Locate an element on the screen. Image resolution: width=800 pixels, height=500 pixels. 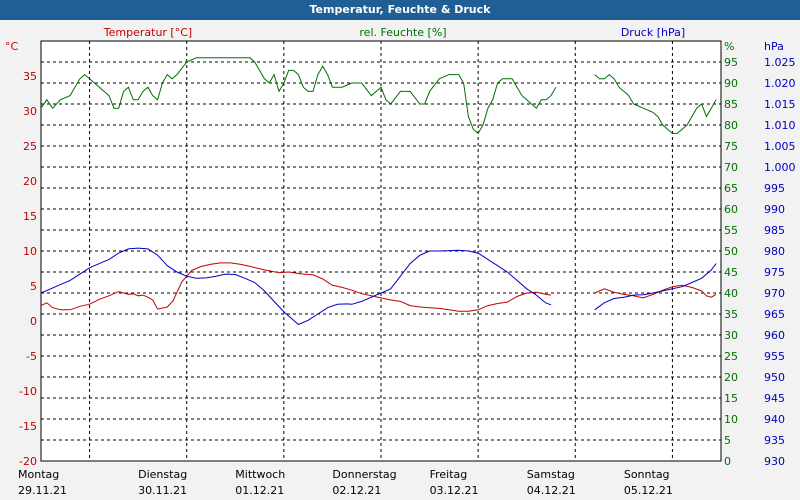
humidity-tick-label: 10 is located at coordinates (731, 419).